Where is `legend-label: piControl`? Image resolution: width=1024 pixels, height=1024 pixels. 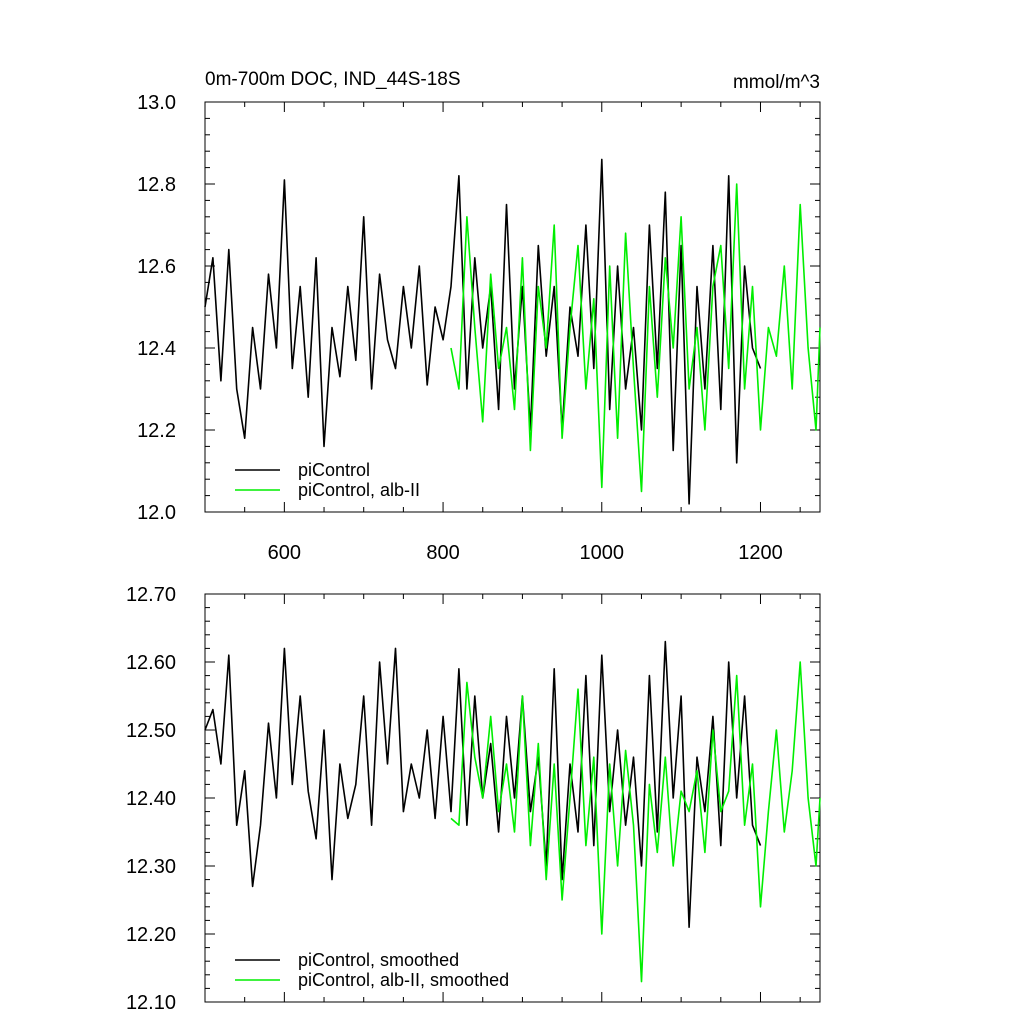 legend-label: piControl is located at coordinates (334, 470).